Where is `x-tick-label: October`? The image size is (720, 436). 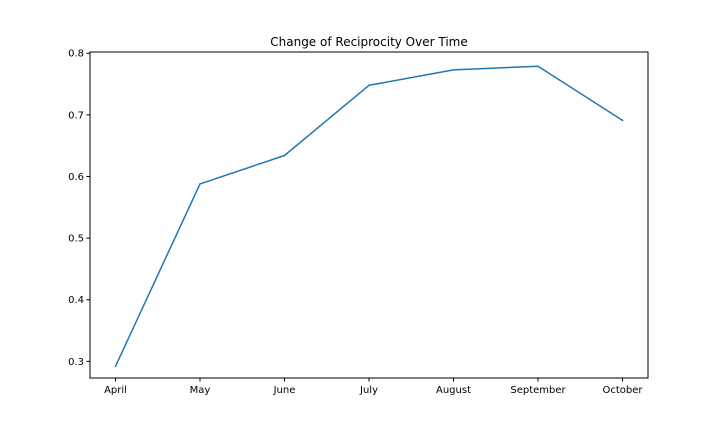
x-tick-label: October is located at coordinates (622, 390).